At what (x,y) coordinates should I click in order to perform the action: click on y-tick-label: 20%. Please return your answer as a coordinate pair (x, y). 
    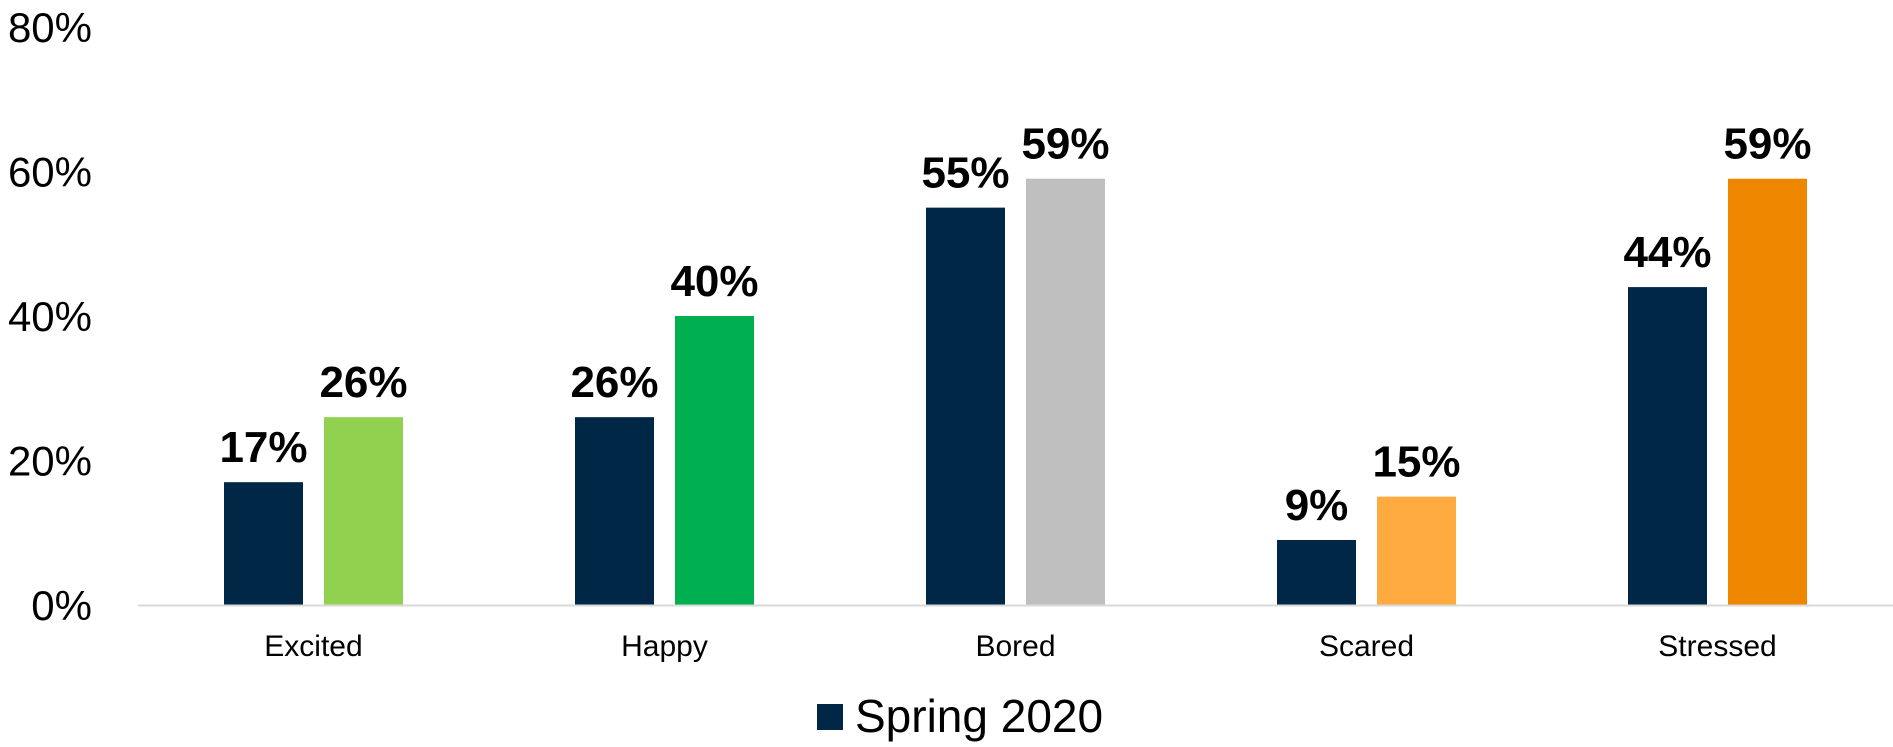
    Looking at the image, I should click on (50, 461).